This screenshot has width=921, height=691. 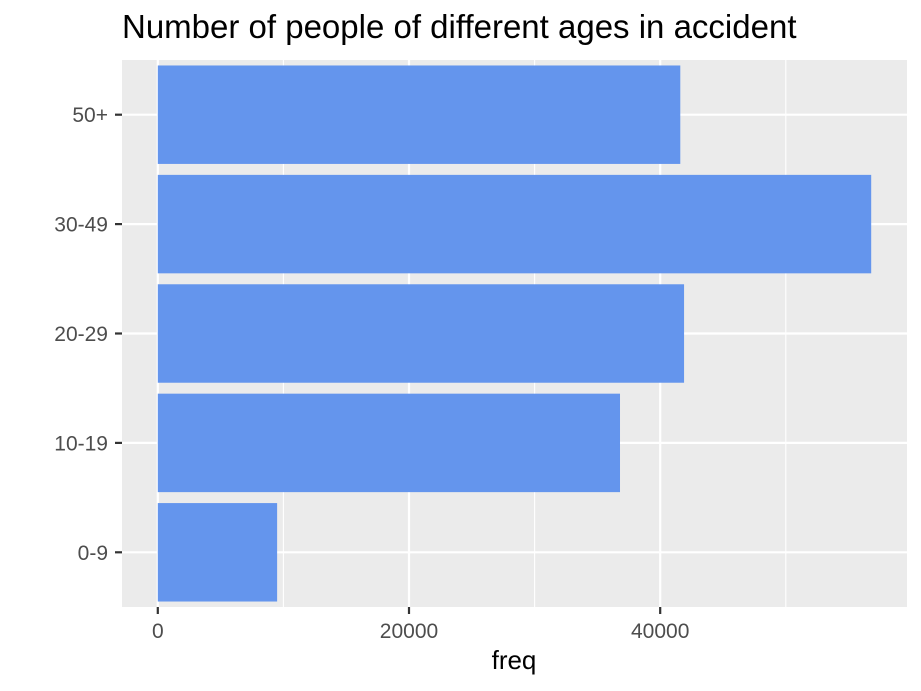 What do you see at coordinates (93, 553) in the screenshot?
I see `y-tick-label: 0-9` at bounding box center [93, 553].